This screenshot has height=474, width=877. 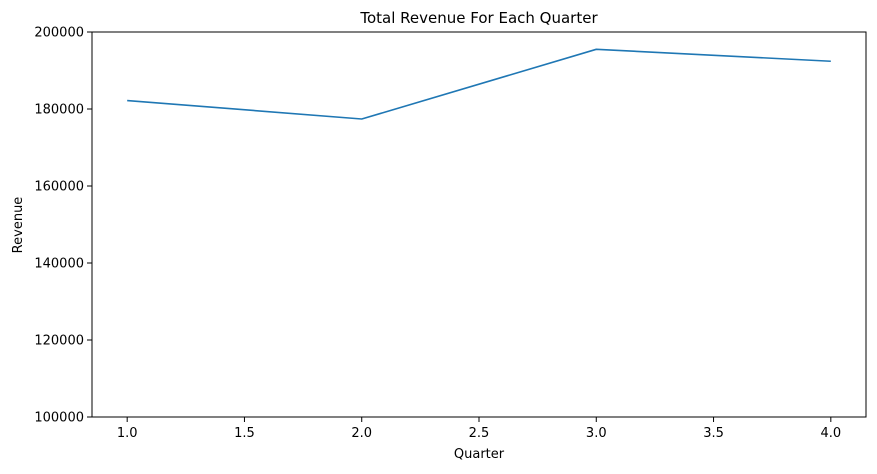 I want to click on x-tick-label: 1.5, so click(x=244, y=433).